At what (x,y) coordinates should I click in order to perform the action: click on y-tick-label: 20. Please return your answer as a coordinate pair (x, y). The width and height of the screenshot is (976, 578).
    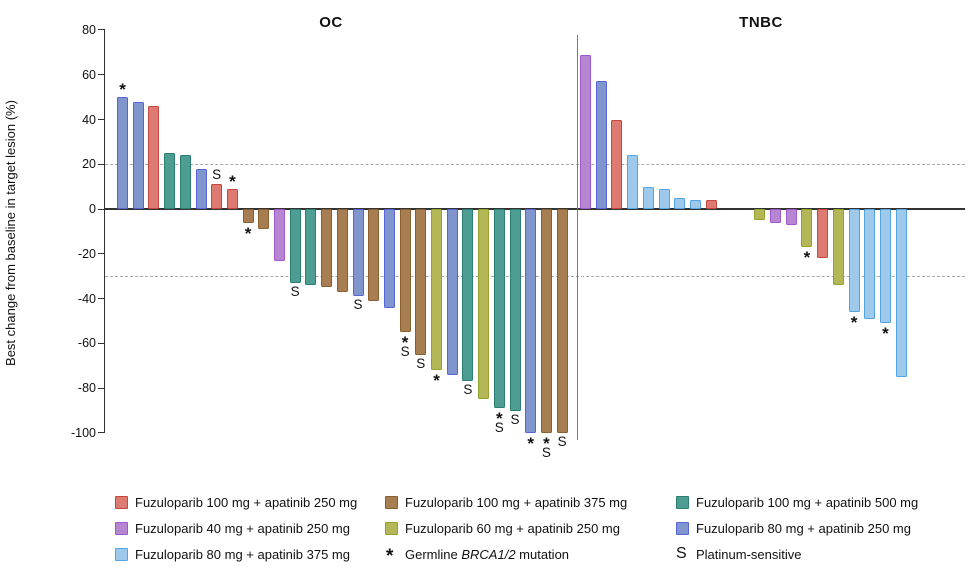
    Looking at the image, I should click on (89, 164).